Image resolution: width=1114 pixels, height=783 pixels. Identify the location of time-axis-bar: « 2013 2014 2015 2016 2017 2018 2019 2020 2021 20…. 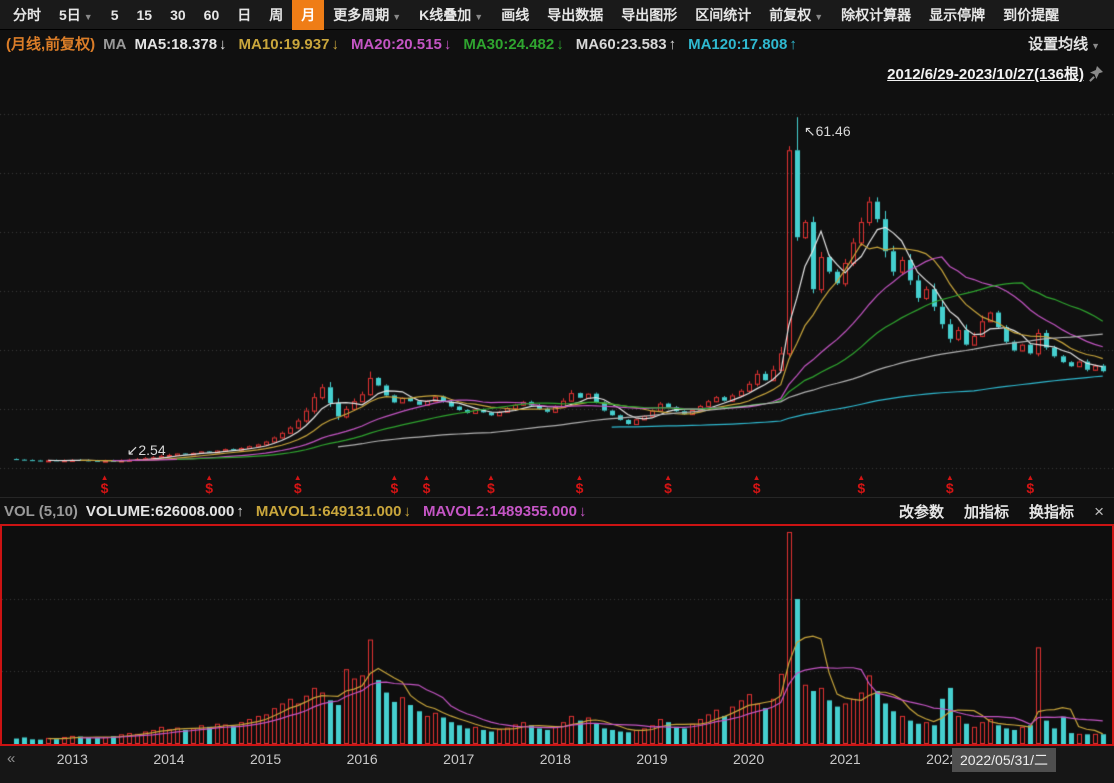
(557, 764).